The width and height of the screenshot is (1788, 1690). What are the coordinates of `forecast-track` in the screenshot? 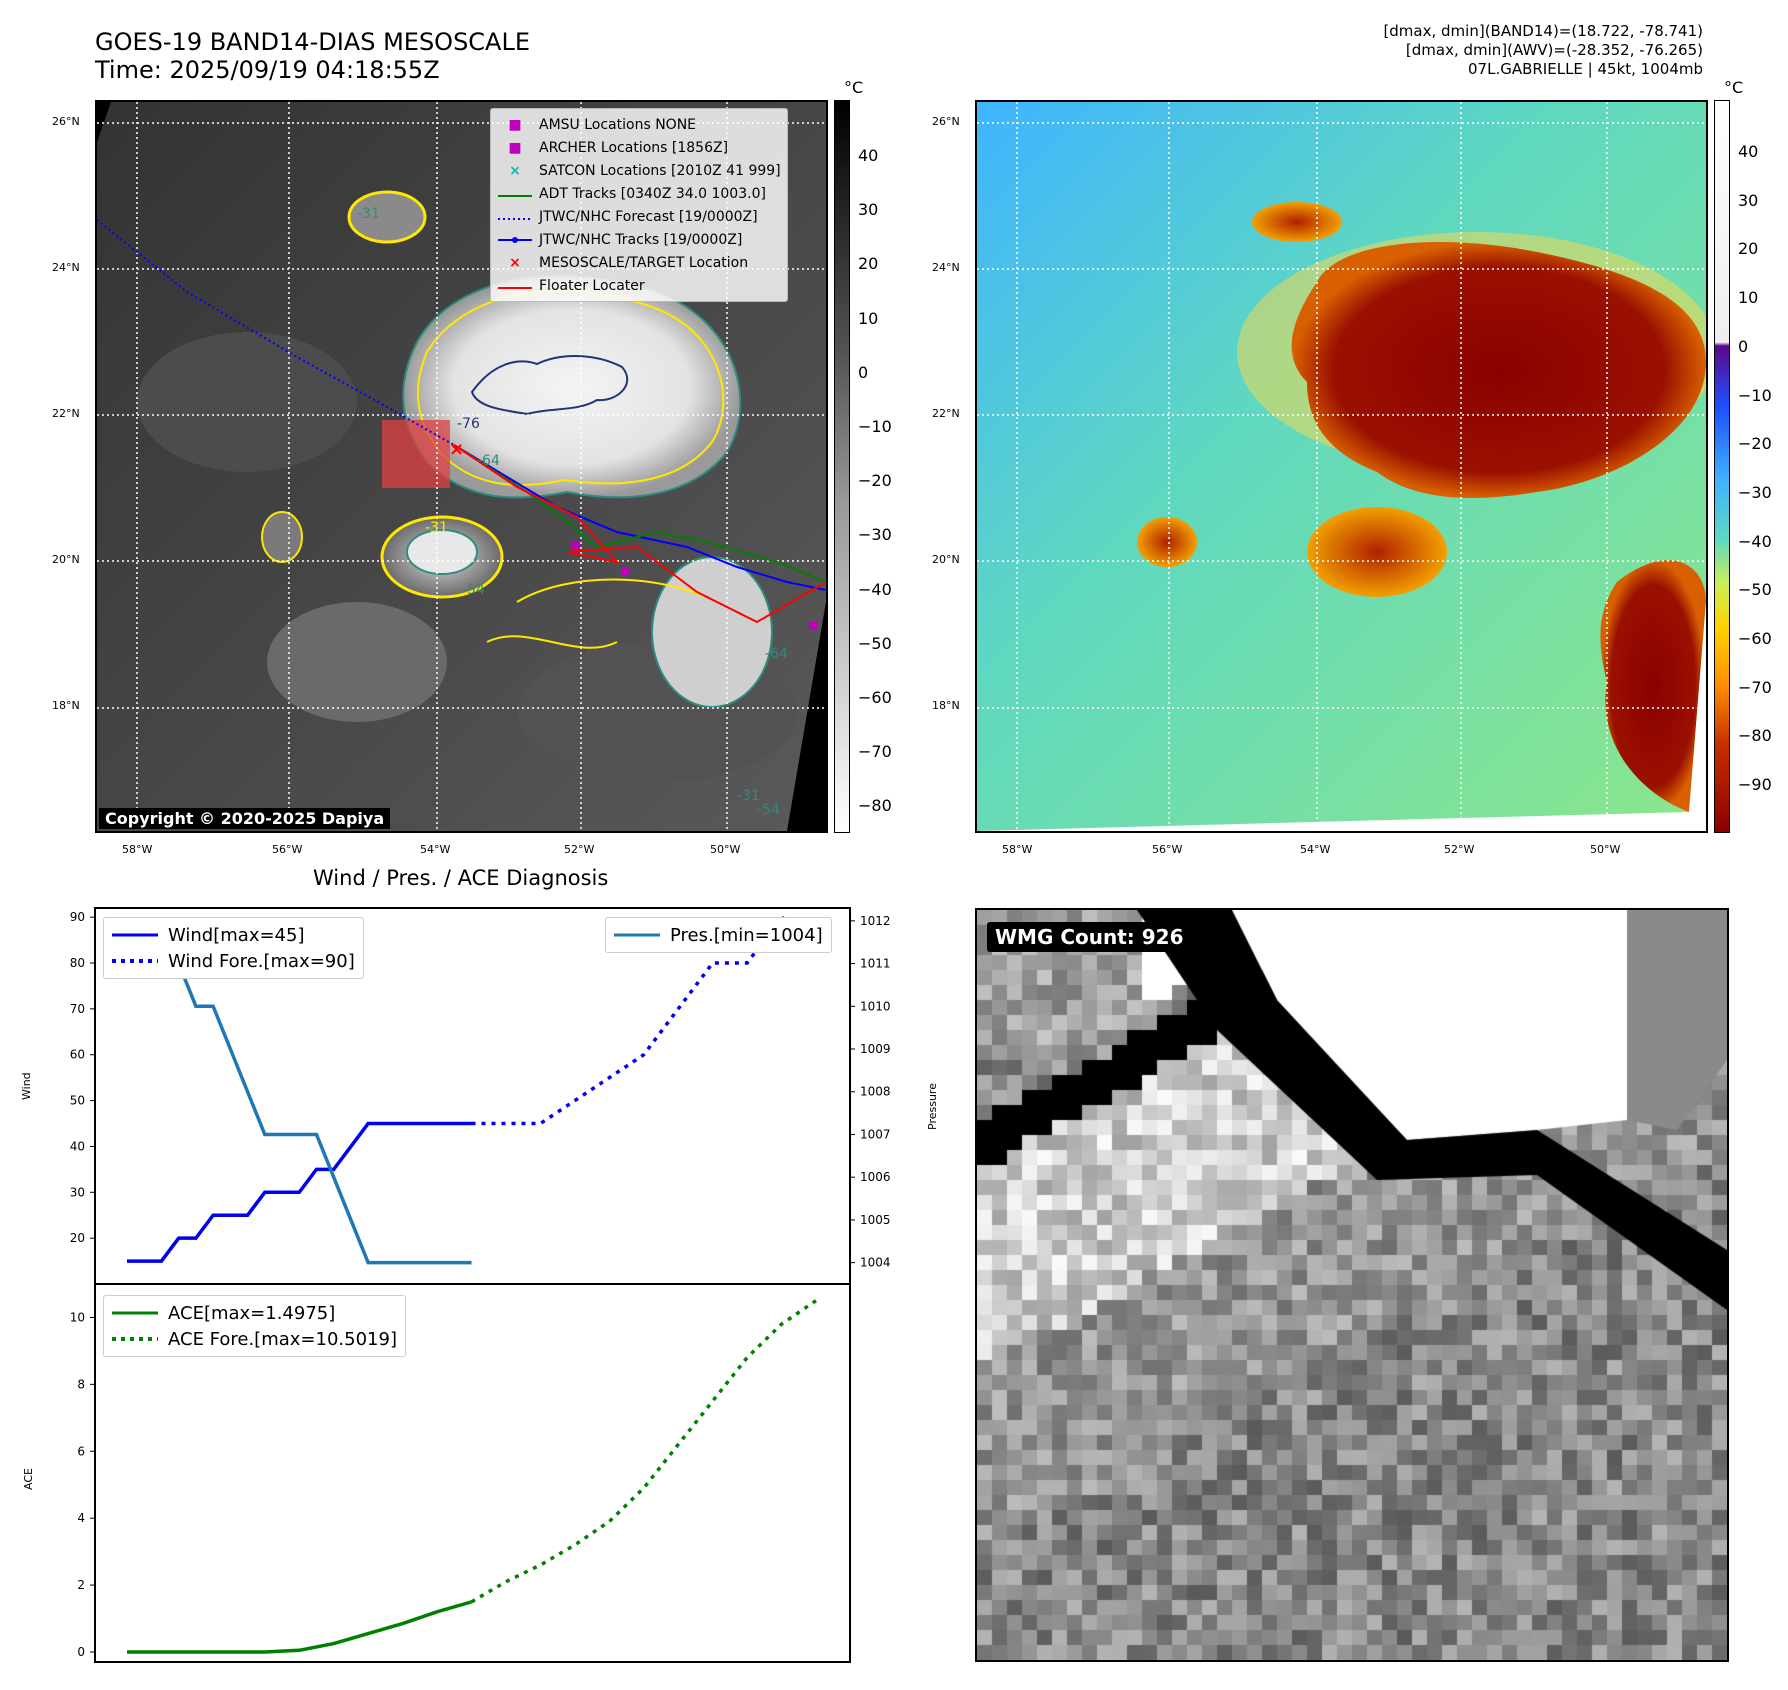 It's located at (276, 332).